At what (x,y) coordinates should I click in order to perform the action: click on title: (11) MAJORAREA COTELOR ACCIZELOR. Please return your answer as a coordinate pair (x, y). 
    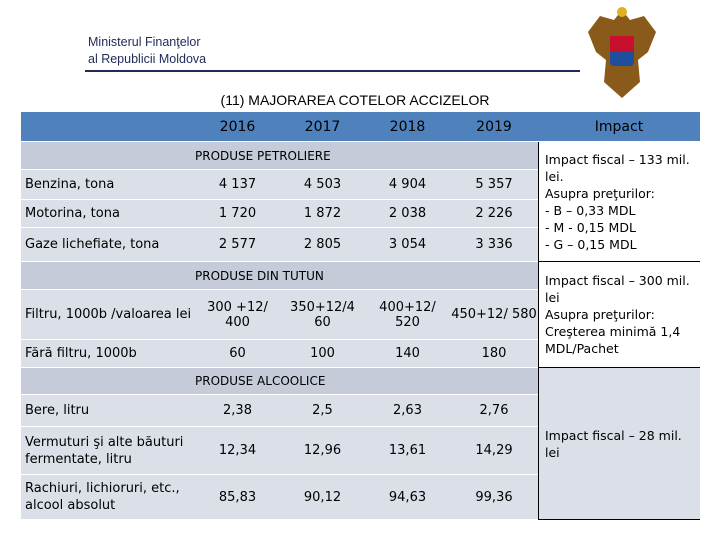
    Looking at the image, I should click on (355, 100).